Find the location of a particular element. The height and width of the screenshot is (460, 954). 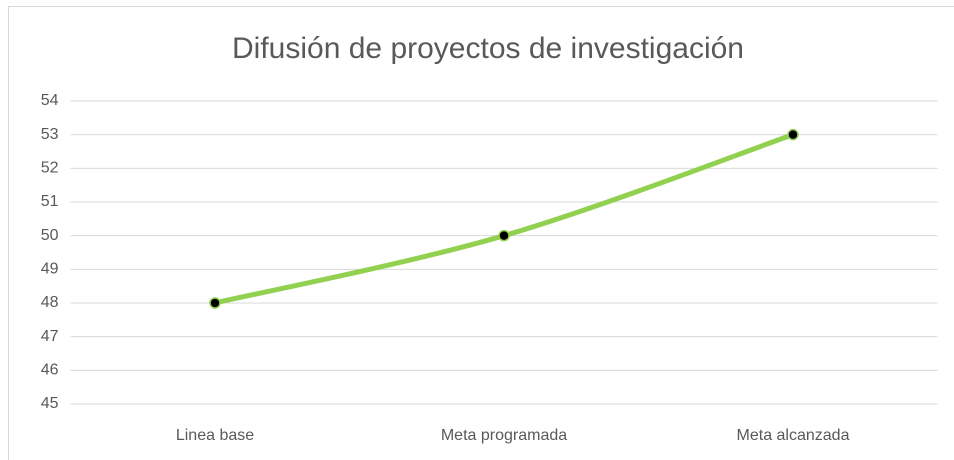

y-tick-label: 45 is located at coordinates (50, 403).